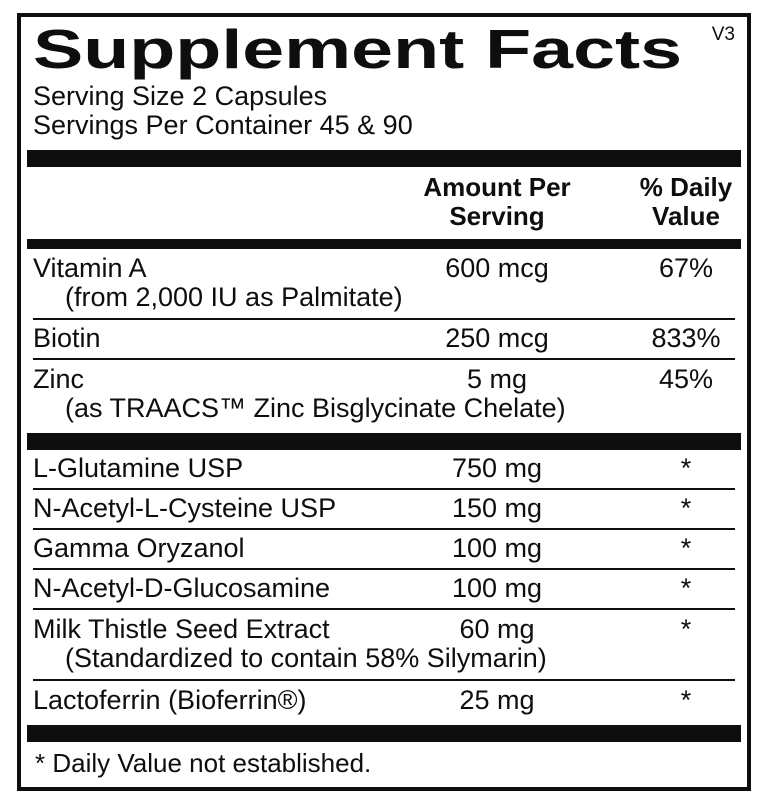  I want to click on footnote-divider-bar, so click(384, 733).